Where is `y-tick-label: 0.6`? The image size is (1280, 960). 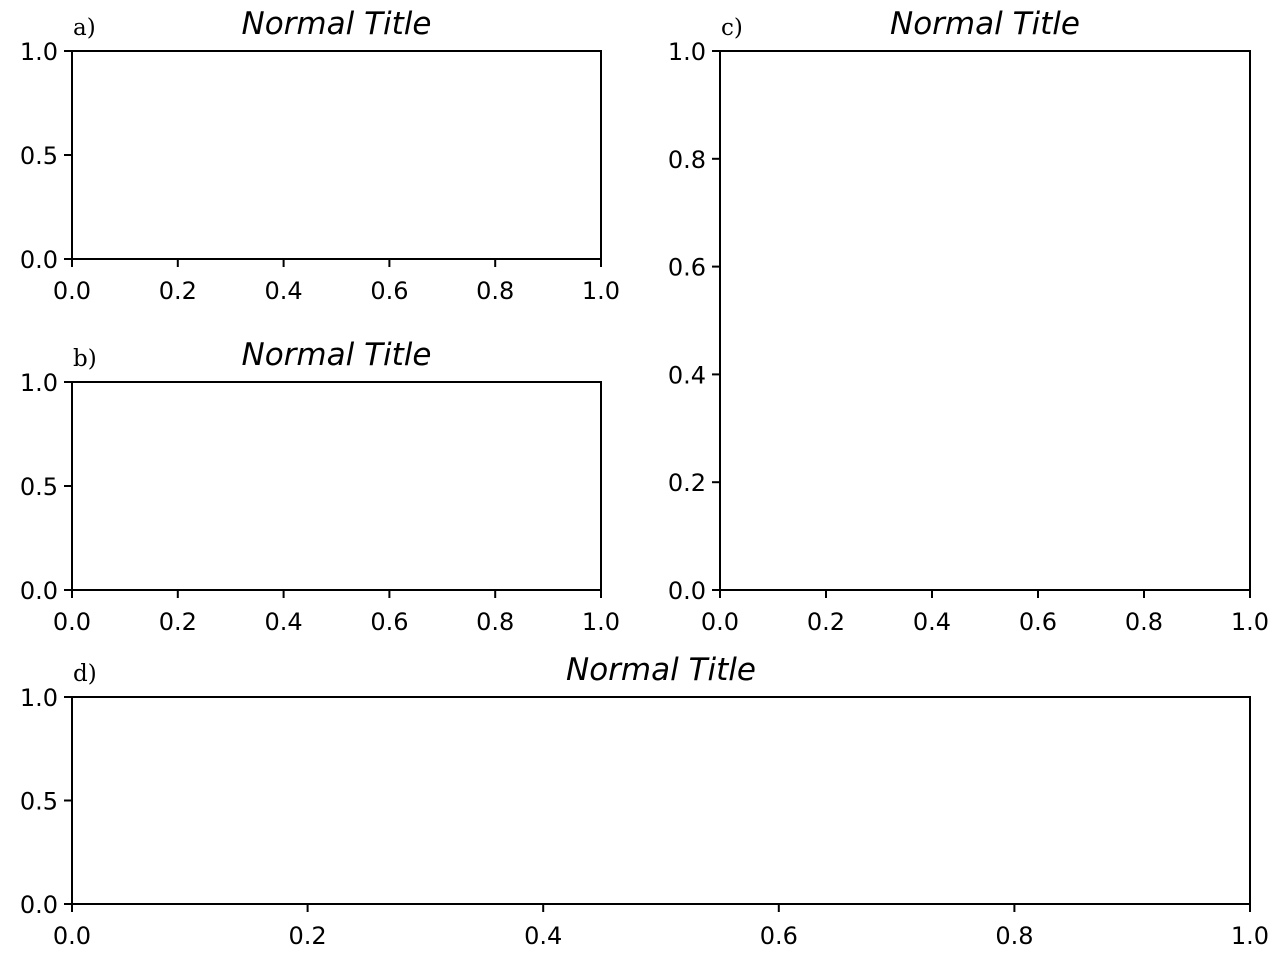 y-tick-label: 0.6 is located at coordinates (687, 268).